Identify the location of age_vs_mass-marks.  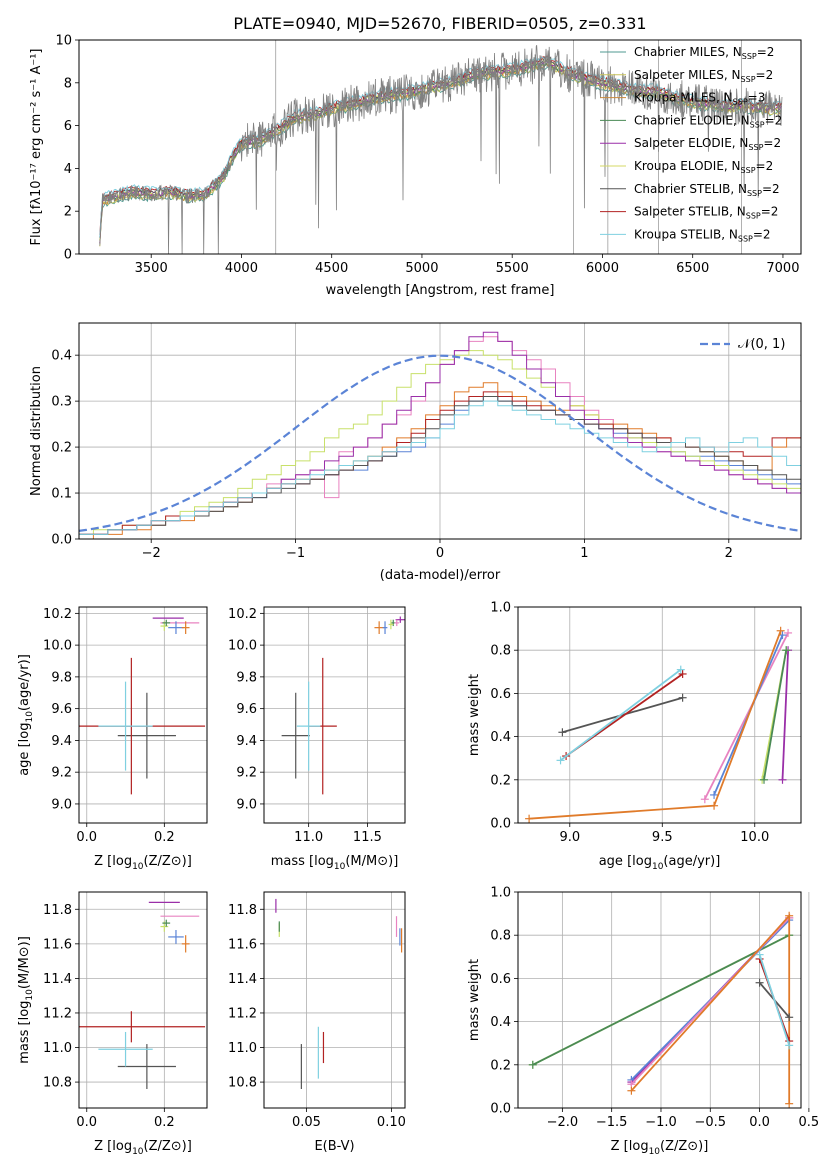
(343, 705).